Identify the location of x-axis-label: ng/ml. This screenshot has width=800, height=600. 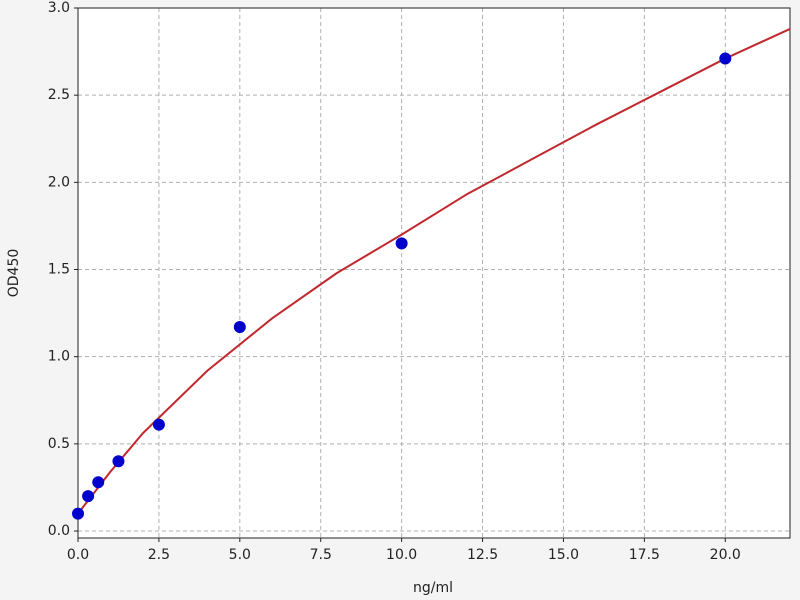
(433, 588).